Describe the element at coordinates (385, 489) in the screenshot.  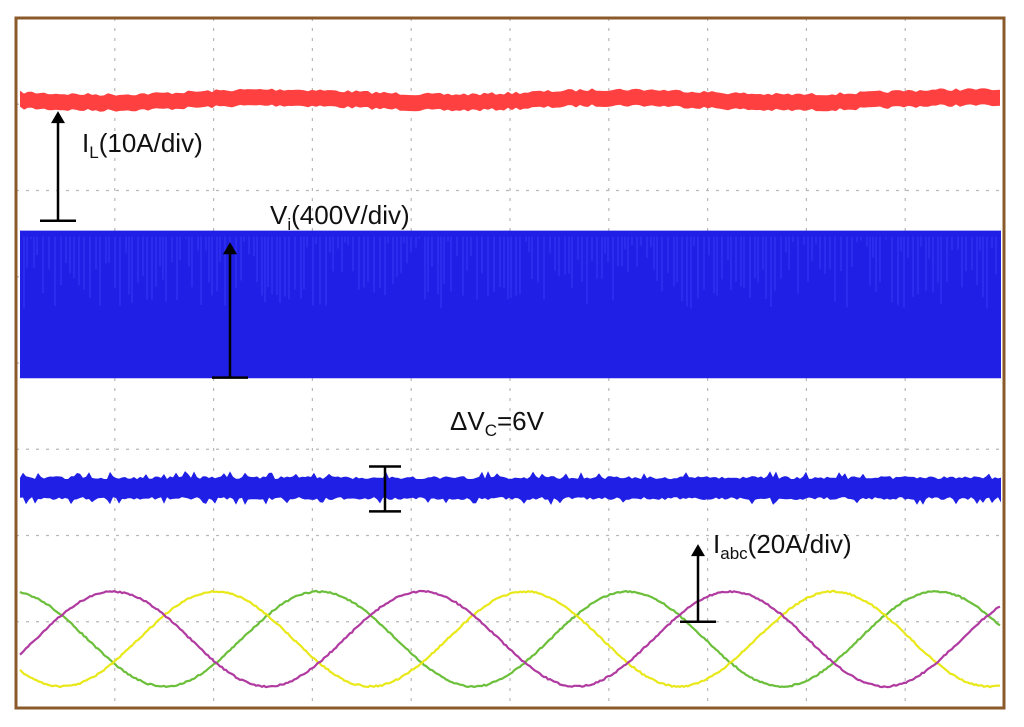
I see `dvc-bracket` at that location.